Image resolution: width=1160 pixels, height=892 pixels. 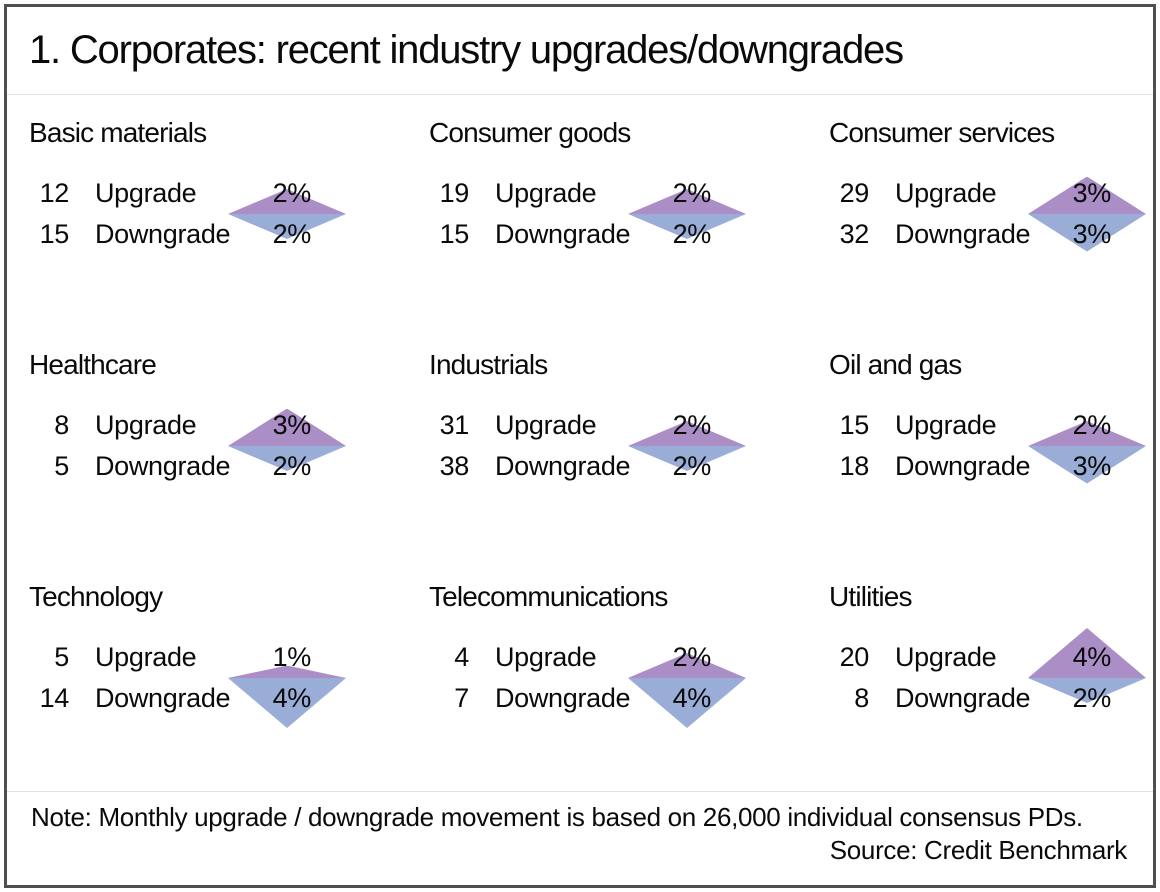 I want to click on industry-rows: 20 Upgrade 4% 8 Downgrade 2%, so click(x=994, y=673).